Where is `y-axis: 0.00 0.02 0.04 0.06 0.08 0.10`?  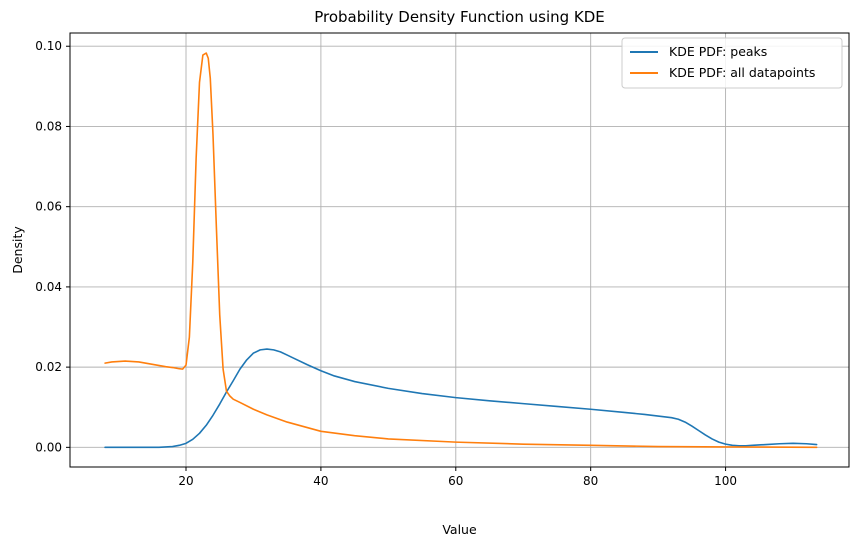
y-axis: 0.00 0.02 0.04 0.06 0.08 0.10 is located at coordinates (52, 246).